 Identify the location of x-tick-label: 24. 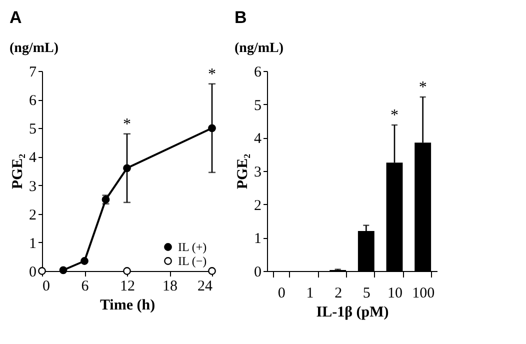
(205, 286).